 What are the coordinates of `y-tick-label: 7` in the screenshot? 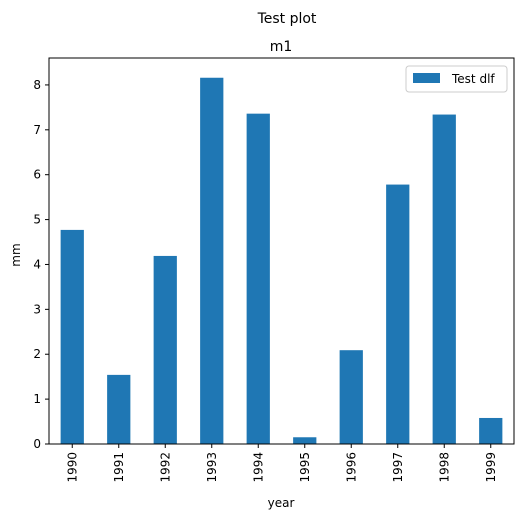 It's located at (37, 130).